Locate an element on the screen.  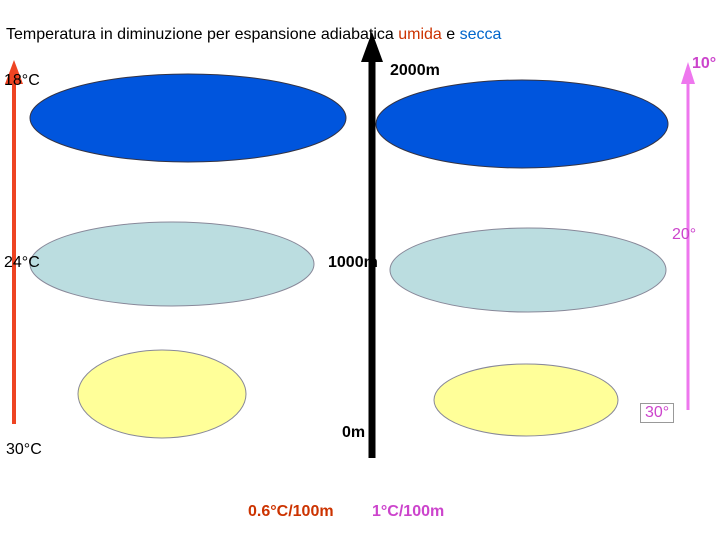
cloud-left-high is located at coordinates (188, 118).